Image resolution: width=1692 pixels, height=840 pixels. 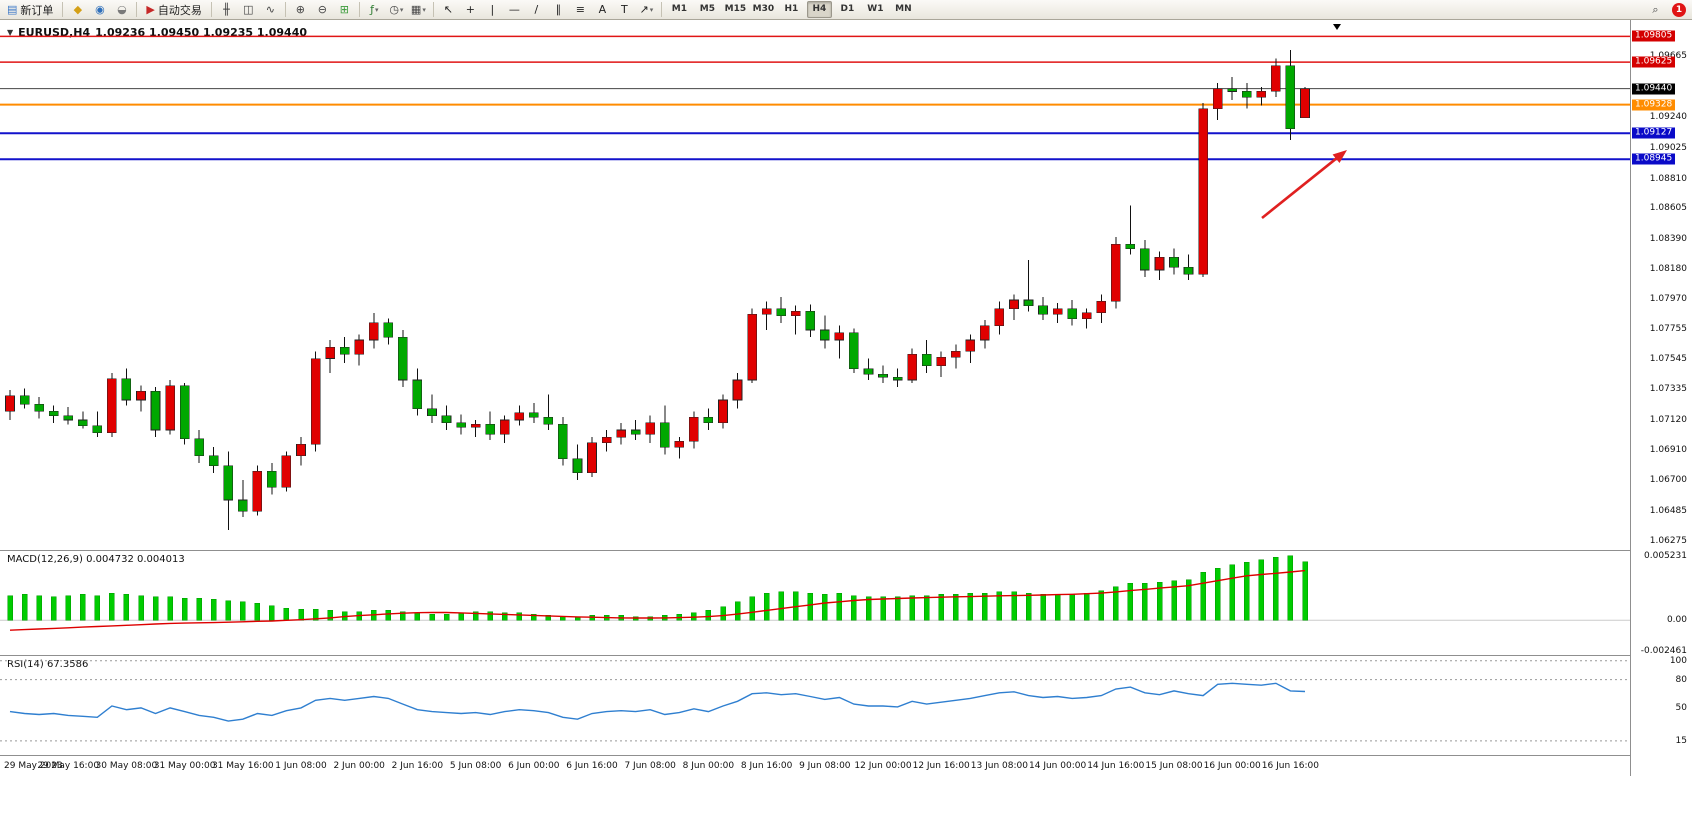 I want to click on rsi-pane, so click(x=815, y=705).